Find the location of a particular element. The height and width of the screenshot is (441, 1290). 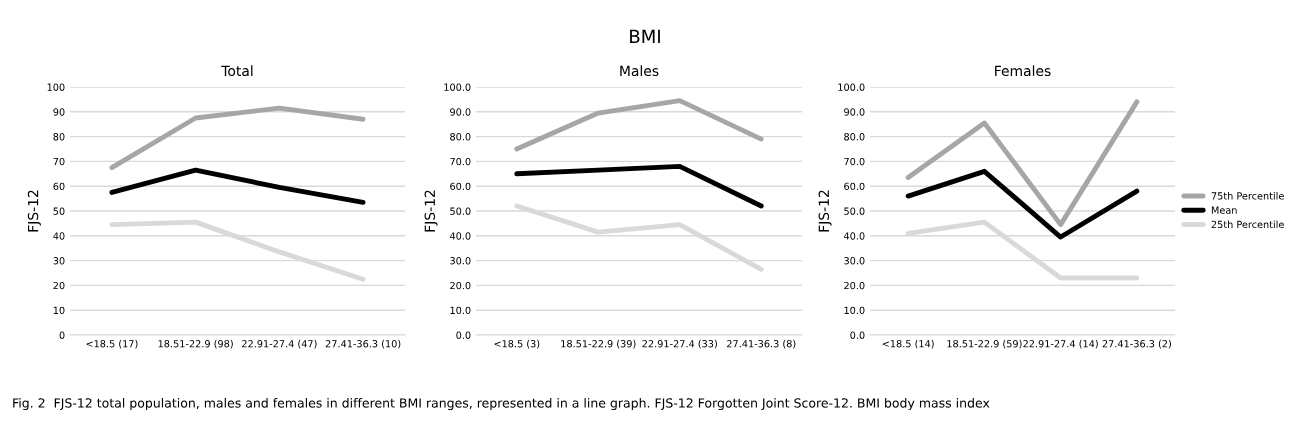

y-tick-label: 0 is located at coordinates (62, 335).